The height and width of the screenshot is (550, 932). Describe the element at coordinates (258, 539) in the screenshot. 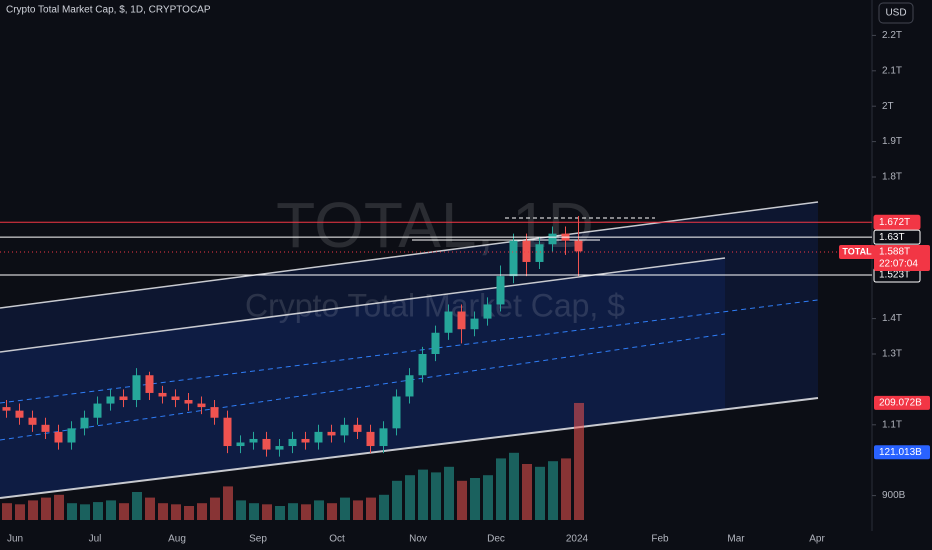

I see `time-label: Sep` at that location.